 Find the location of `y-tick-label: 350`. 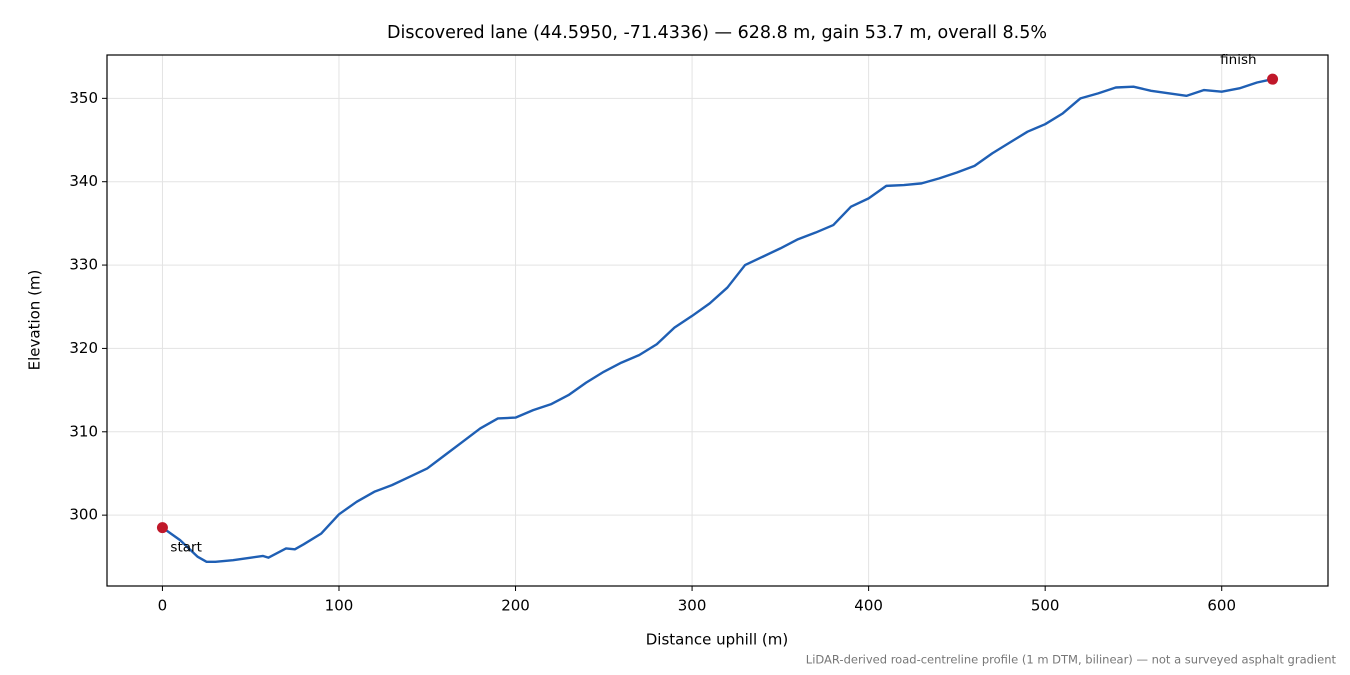

y-tick-label: 350 is located at coordinates (83, 98).